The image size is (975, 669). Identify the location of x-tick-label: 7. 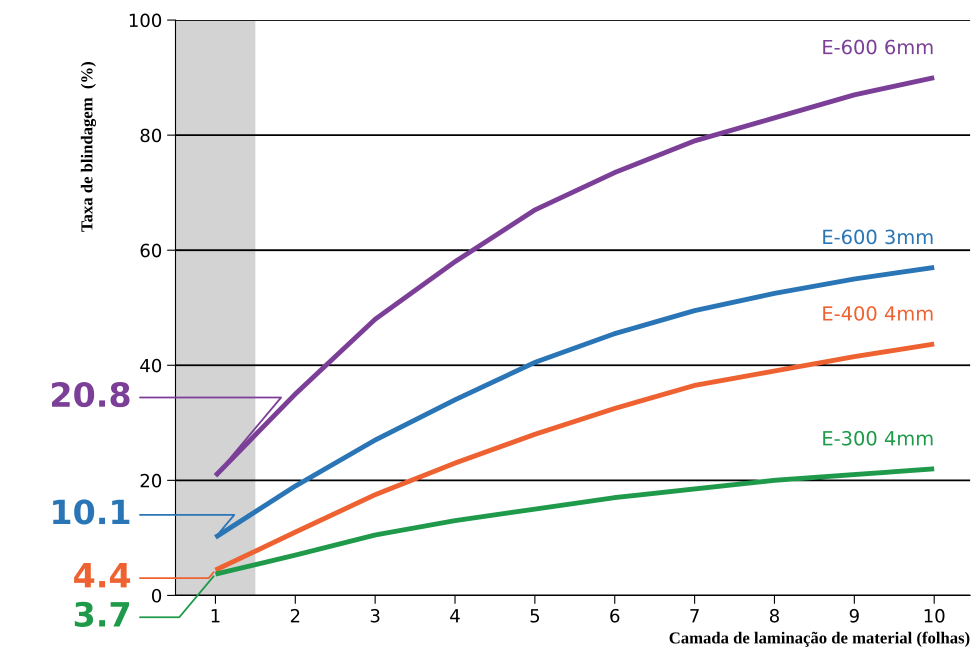
(694, 615).